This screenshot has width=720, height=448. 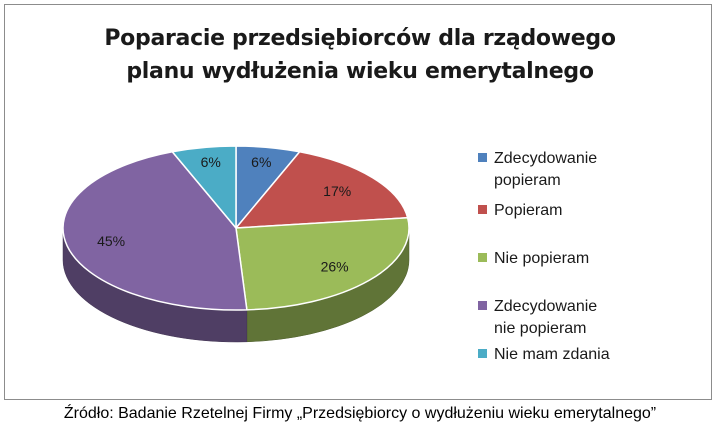 What do you see at coordinates (111, 241) in the screenshot?
I see `data-label-4: 45%` at bounding box center [111, 241].